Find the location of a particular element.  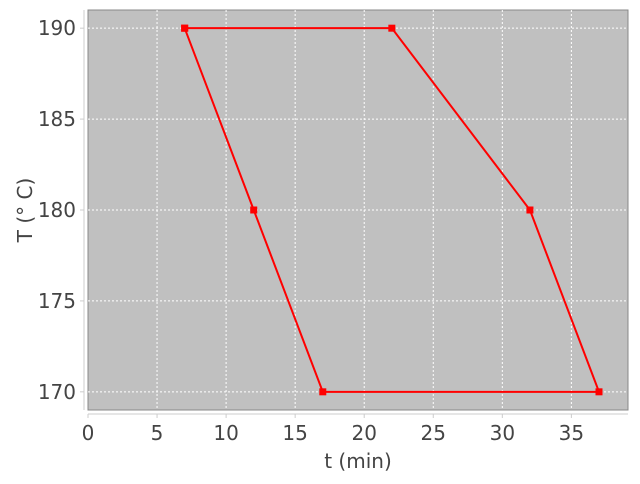

x-tick-label: 25 is located at coordinates (433, 433).